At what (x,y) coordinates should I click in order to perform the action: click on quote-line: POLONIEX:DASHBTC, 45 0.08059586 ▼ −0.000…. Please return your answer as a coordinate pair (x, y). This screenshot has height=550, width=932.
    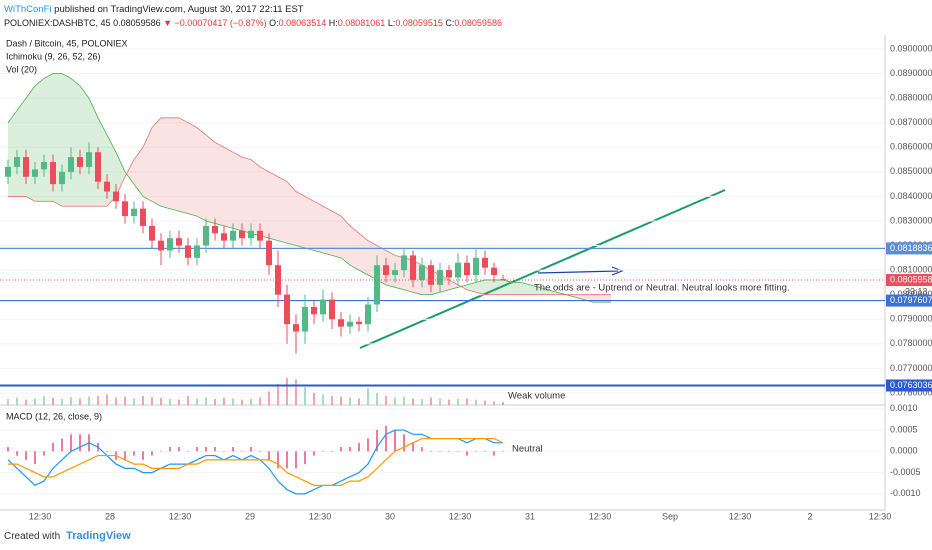
    Looking at the image, I should click on (253, 23).